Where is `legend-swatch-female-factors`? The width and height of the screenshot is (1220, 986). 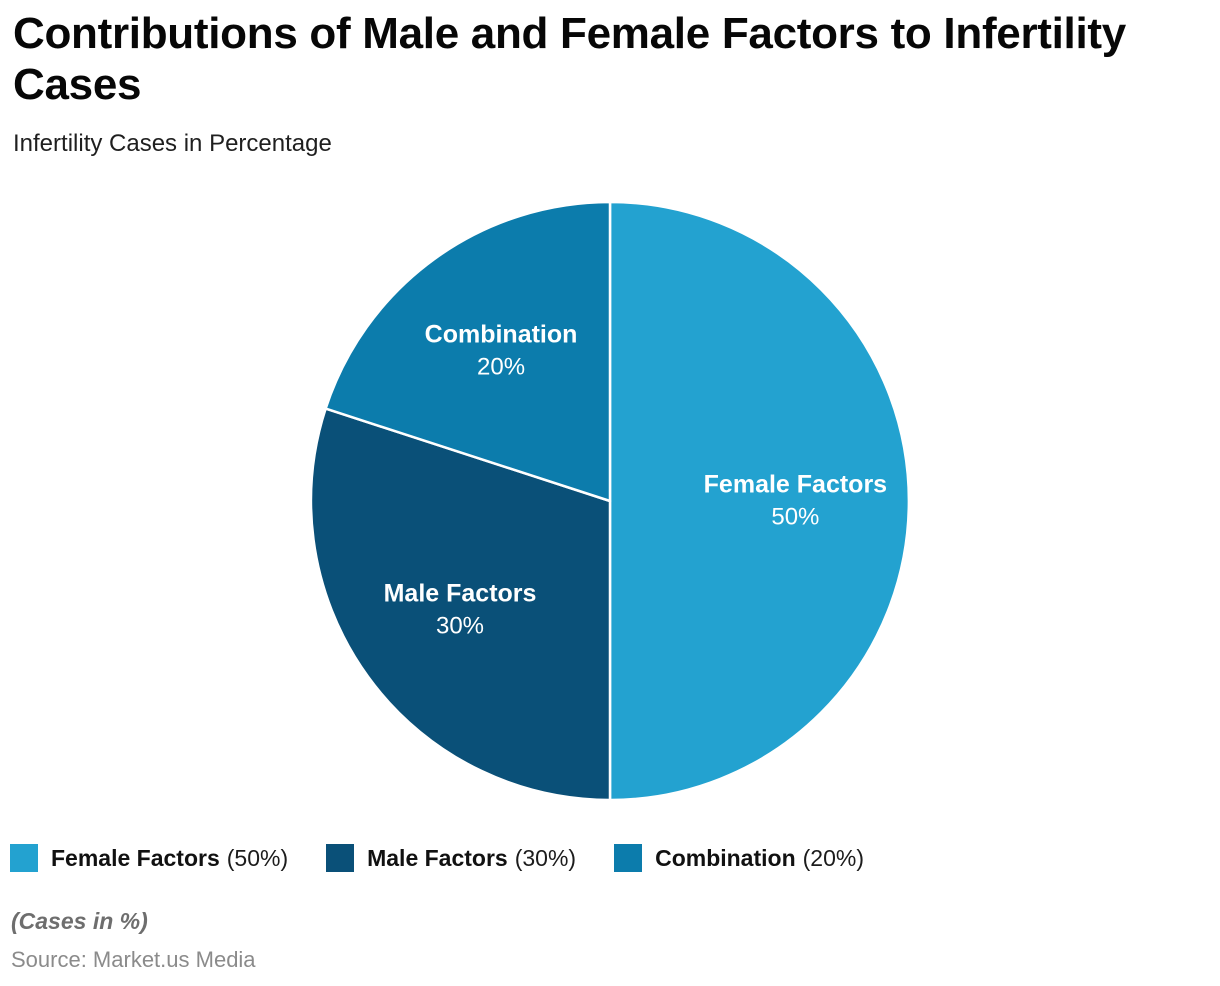
legend-swatch-female-factors is located at coordinates (24, 858).